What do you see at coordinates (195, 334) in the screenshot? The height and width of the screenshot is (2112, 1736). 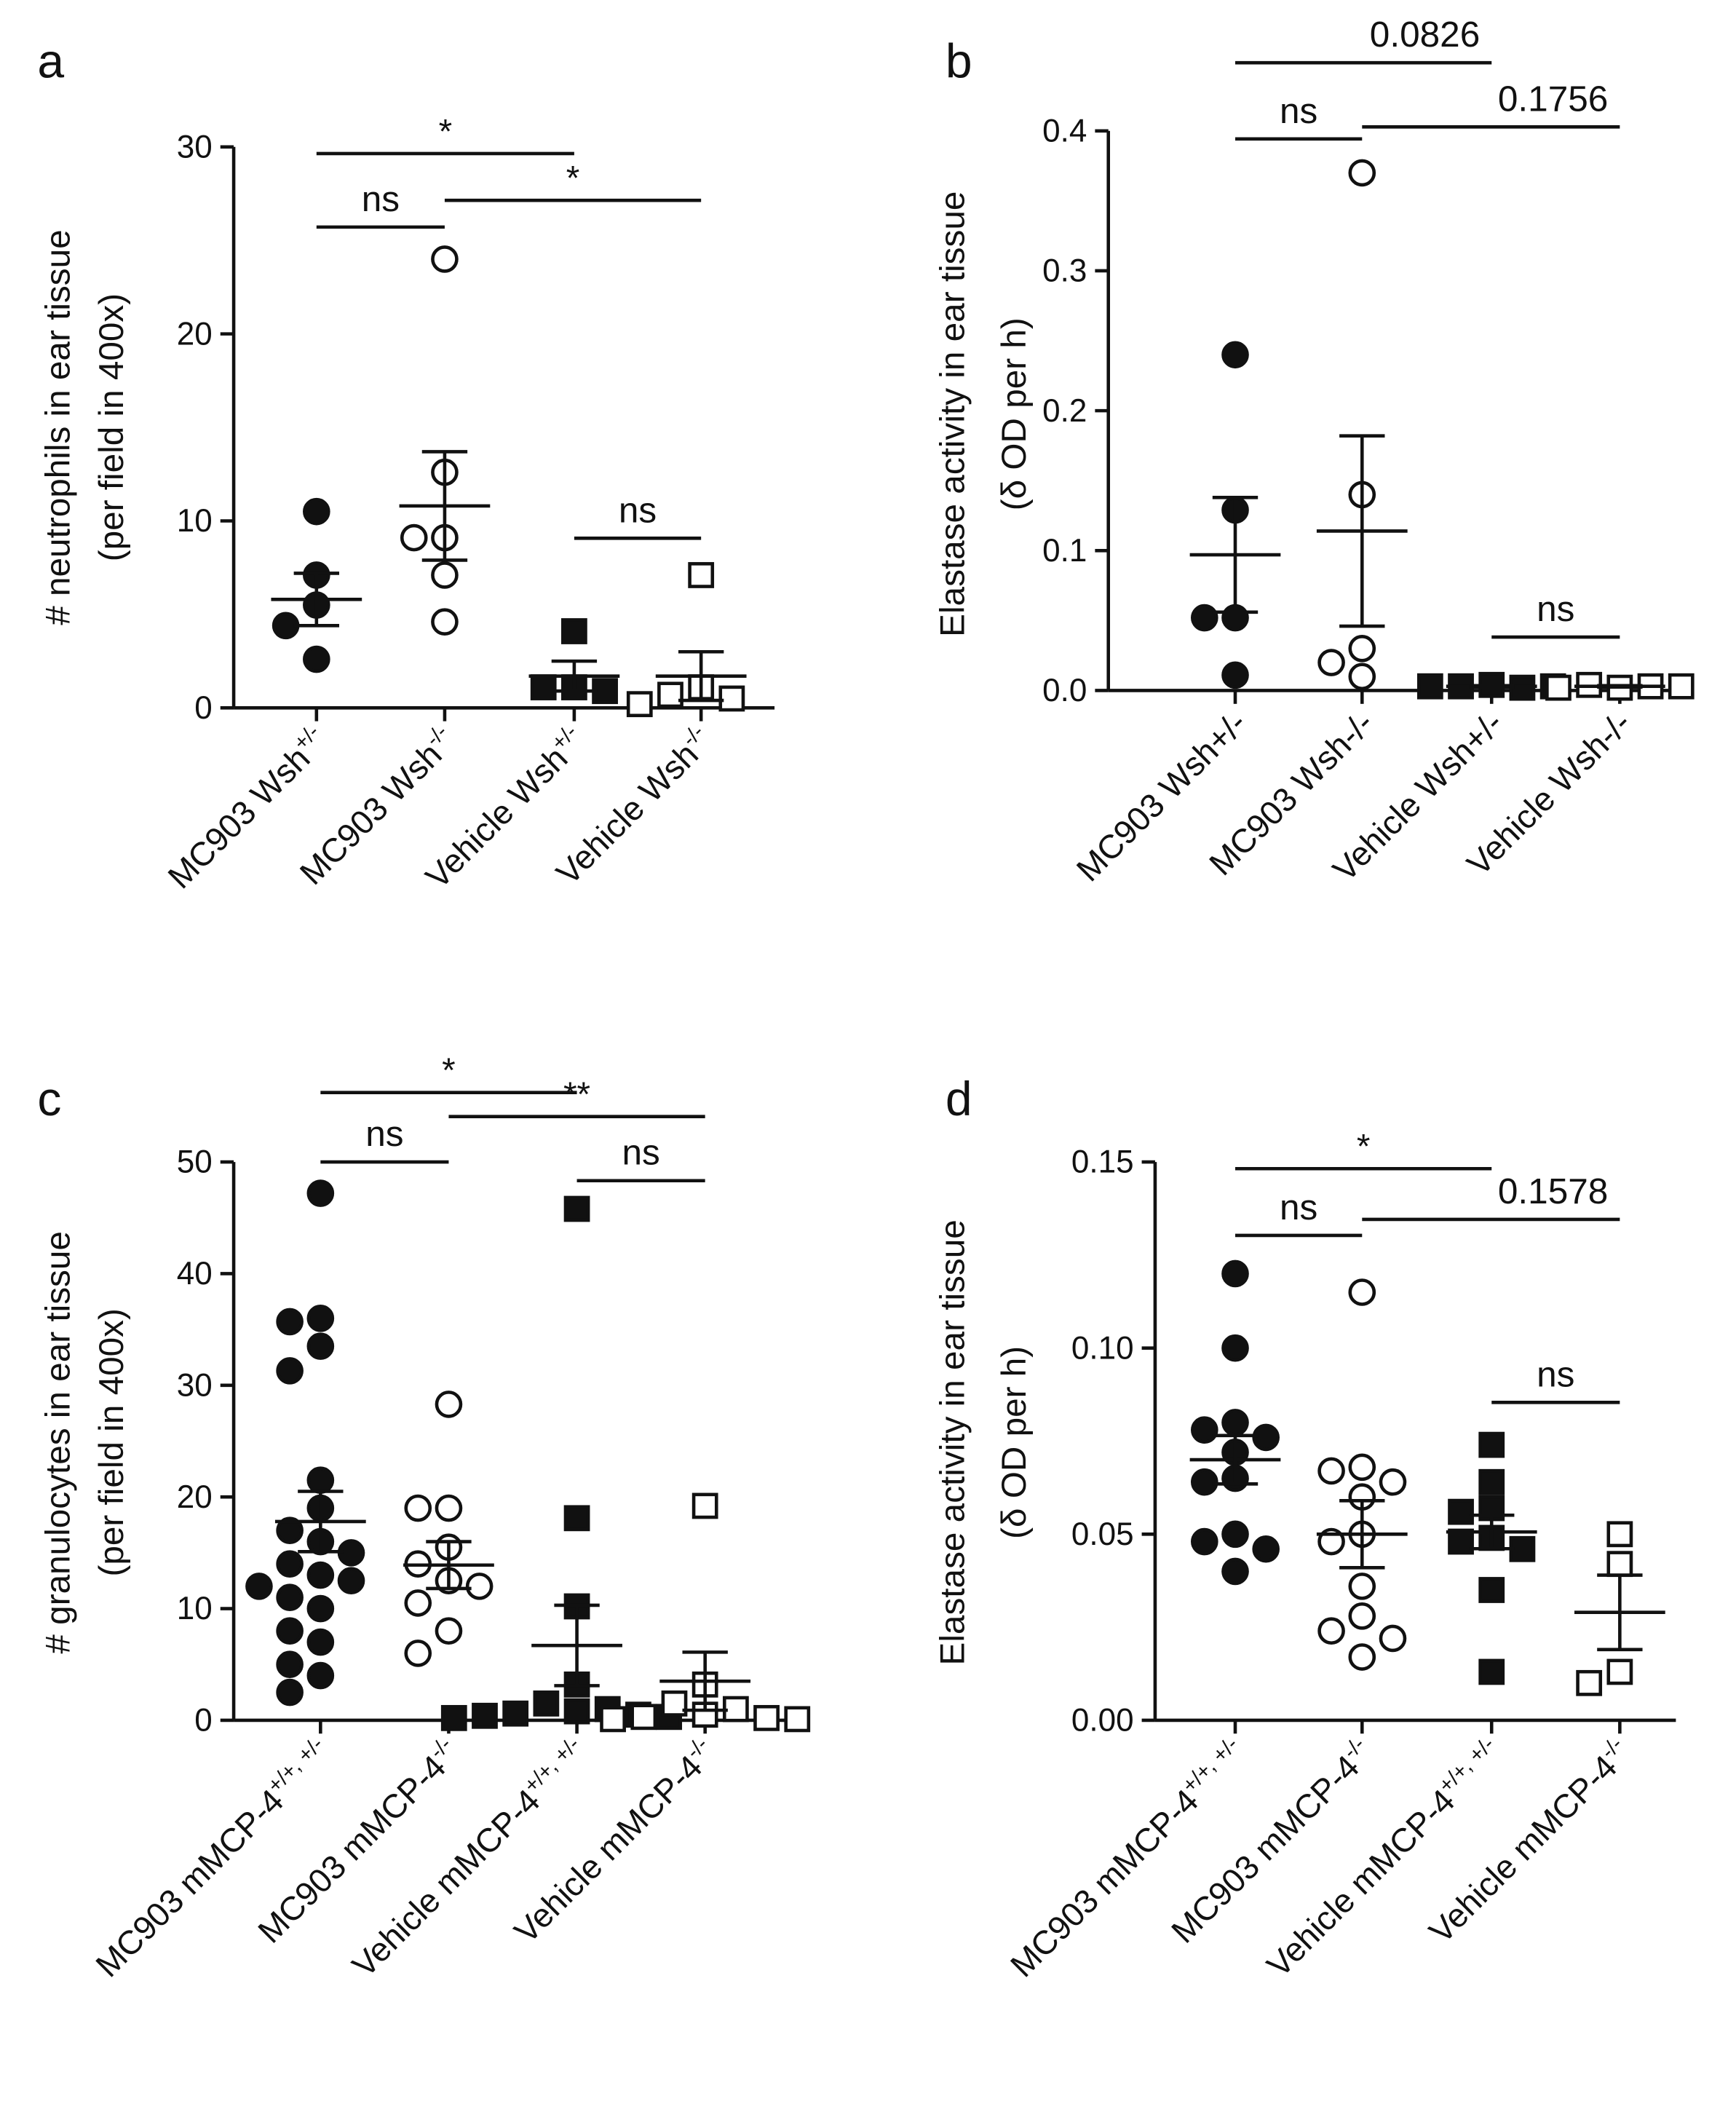 I see `y-tick-label: 20` at bounding box center [195, 334].